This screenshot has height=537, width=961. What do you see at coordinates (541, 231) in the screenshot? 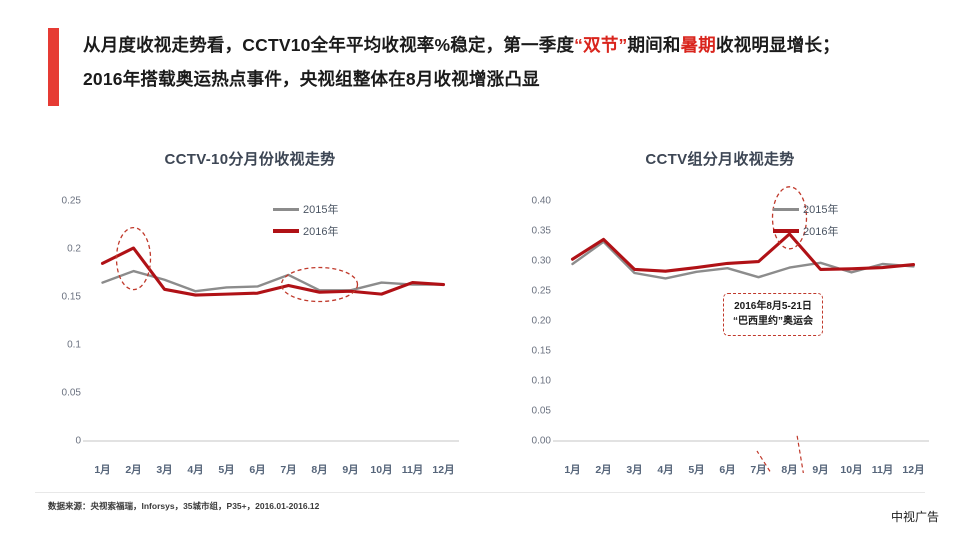
I see `y-axis-tick: 0.35` at bounding box center [541, 231].